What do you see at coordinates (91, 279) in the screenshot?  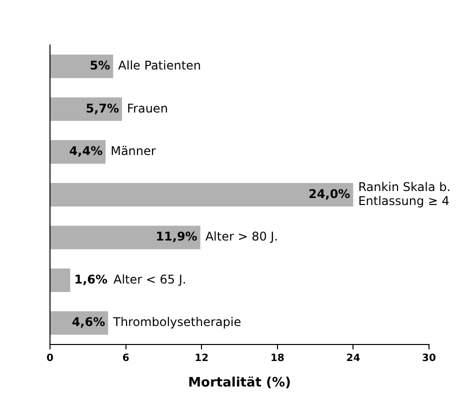 I see `data-label: 1,6%` at bounding box center [91, 279].